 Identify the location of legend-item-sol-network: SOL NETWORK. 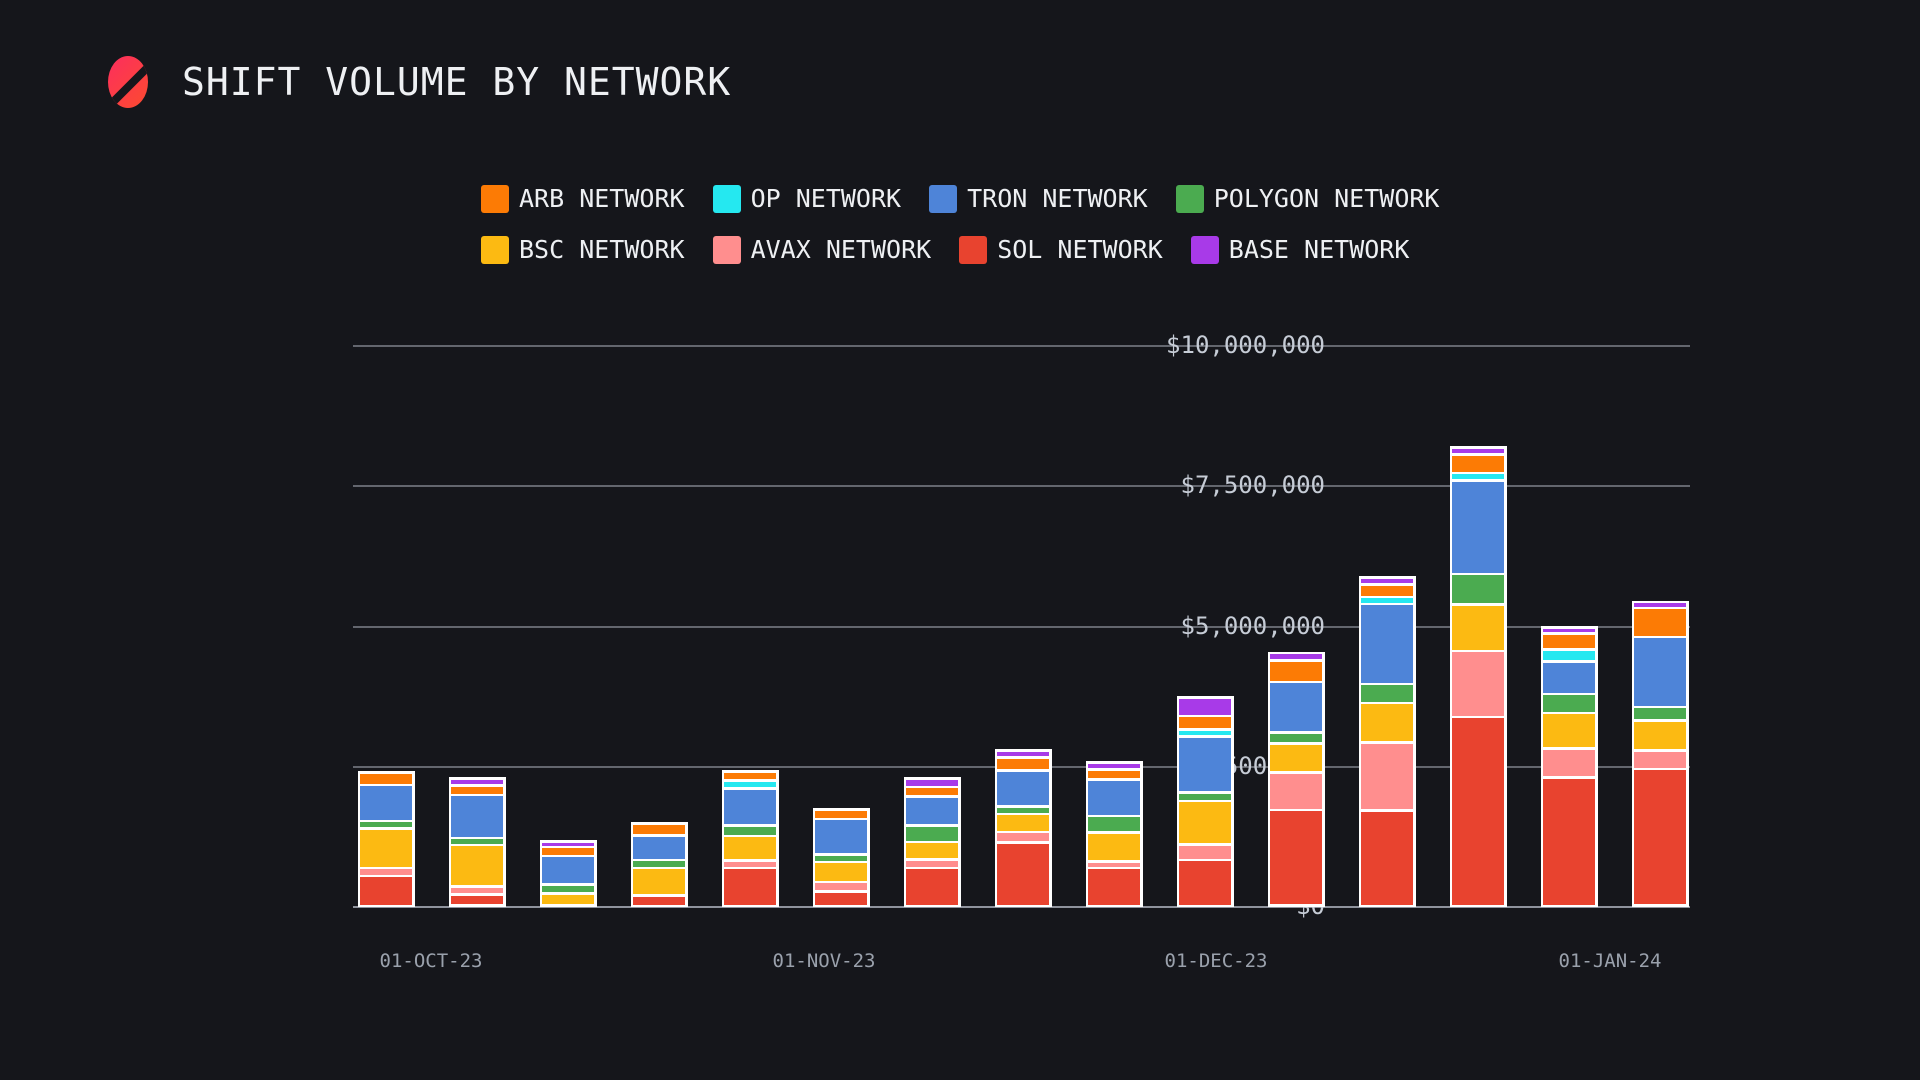
(1061, 249).